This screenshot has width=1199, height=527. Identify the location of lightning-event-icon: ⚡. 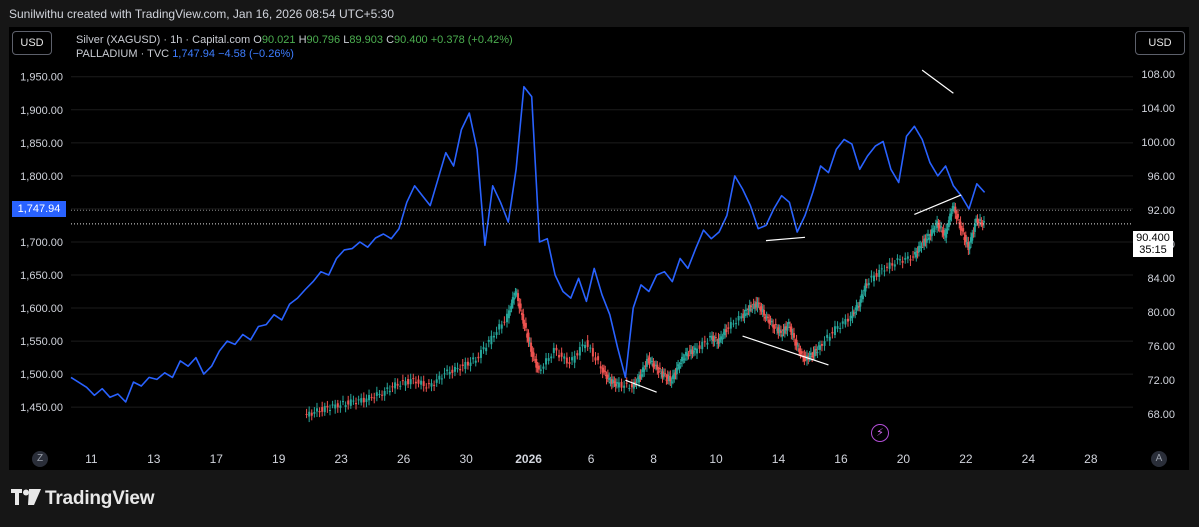
(880, 433).